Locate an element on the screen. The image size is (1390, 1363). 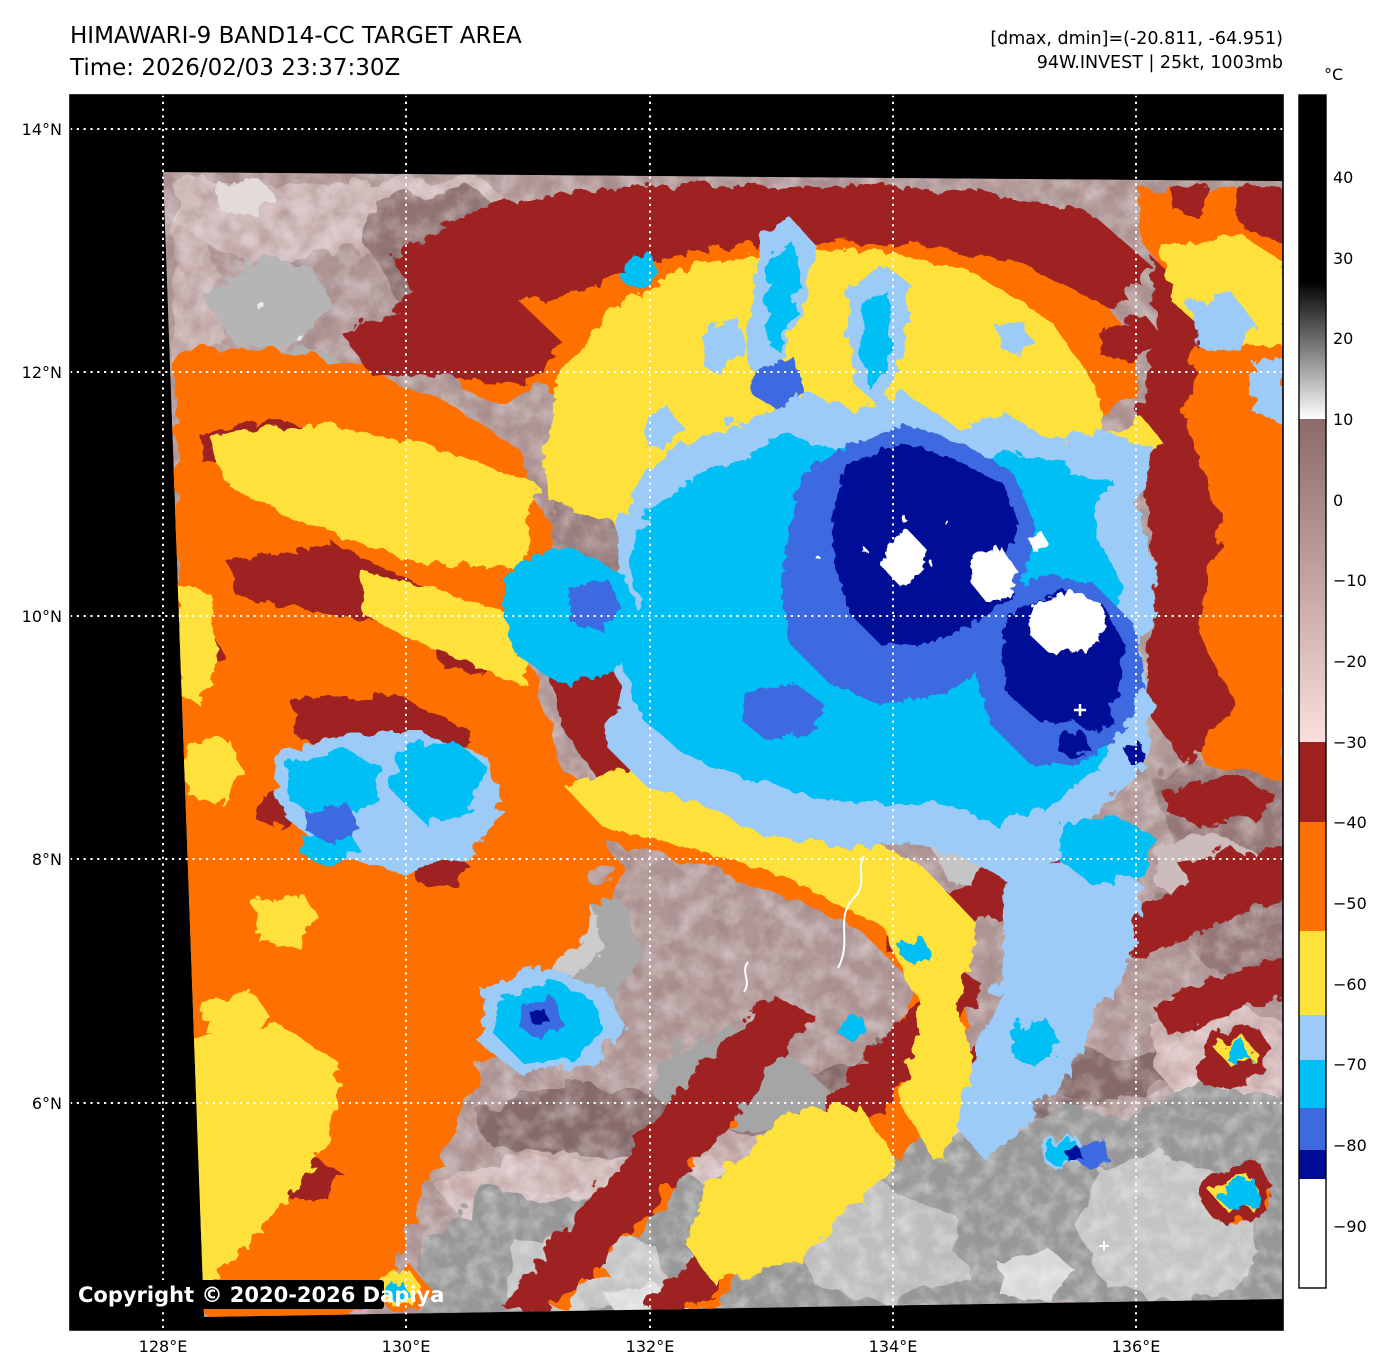
longitude-axis: 128°E 130°E 132°E 134°E 136°E is located at coordinates (650, 1346).